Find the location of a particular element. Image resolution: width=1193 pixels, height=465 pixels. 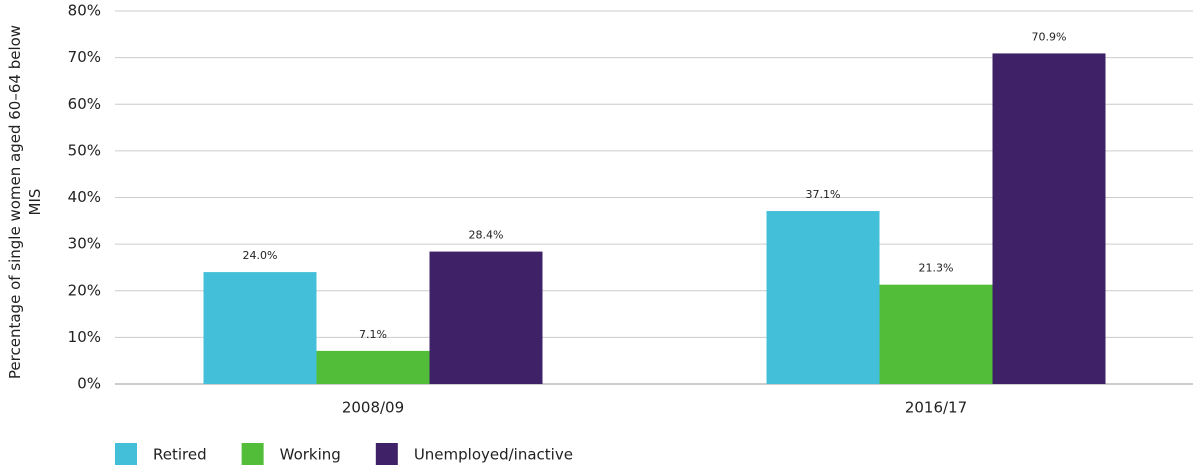

value-label: 28.4% is located at coordinates (486, 235).